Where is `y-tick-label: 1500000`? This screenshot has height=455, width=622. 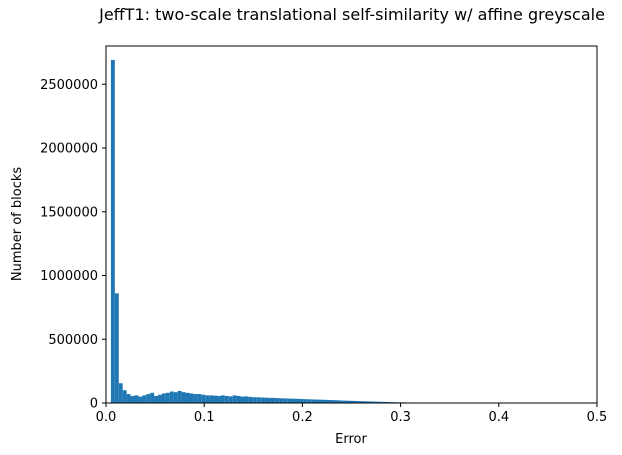 y-tick-label: 1500000 is located at coordinates (69, 212).